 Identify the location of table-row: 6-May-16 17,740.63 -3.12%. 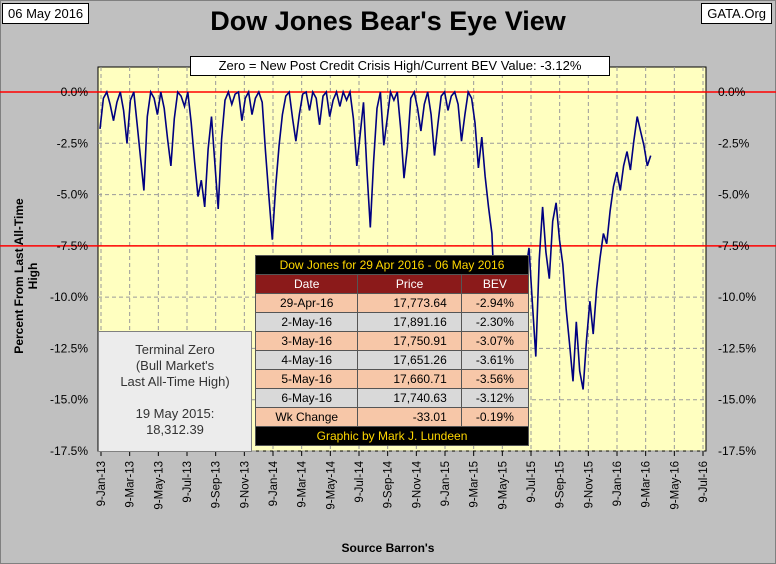
(392, 398).